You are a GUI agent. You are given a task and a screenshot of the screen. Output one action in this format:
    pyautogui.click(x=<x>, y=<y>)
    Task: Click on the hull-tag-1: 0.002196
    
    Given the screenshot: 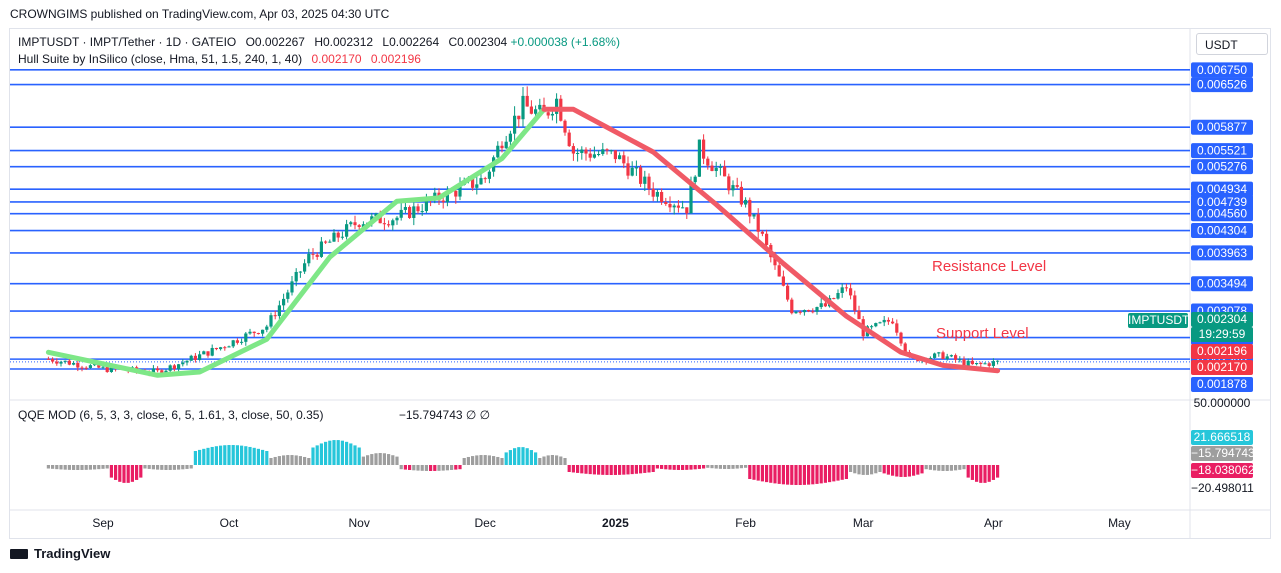 What is the action you would take?
    pyautogui.click(x=1222, y=351)
    